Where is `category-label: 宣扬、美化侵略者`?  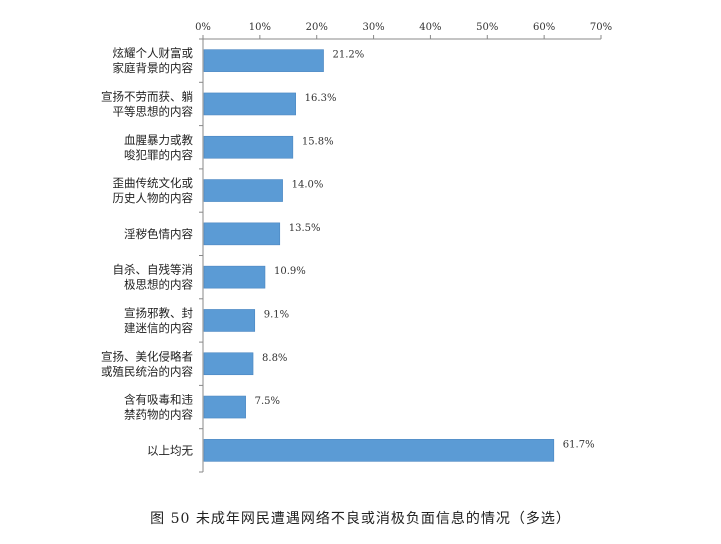
category-label: 宣扬、美化侵略者 is located at coordinates (147, 356).